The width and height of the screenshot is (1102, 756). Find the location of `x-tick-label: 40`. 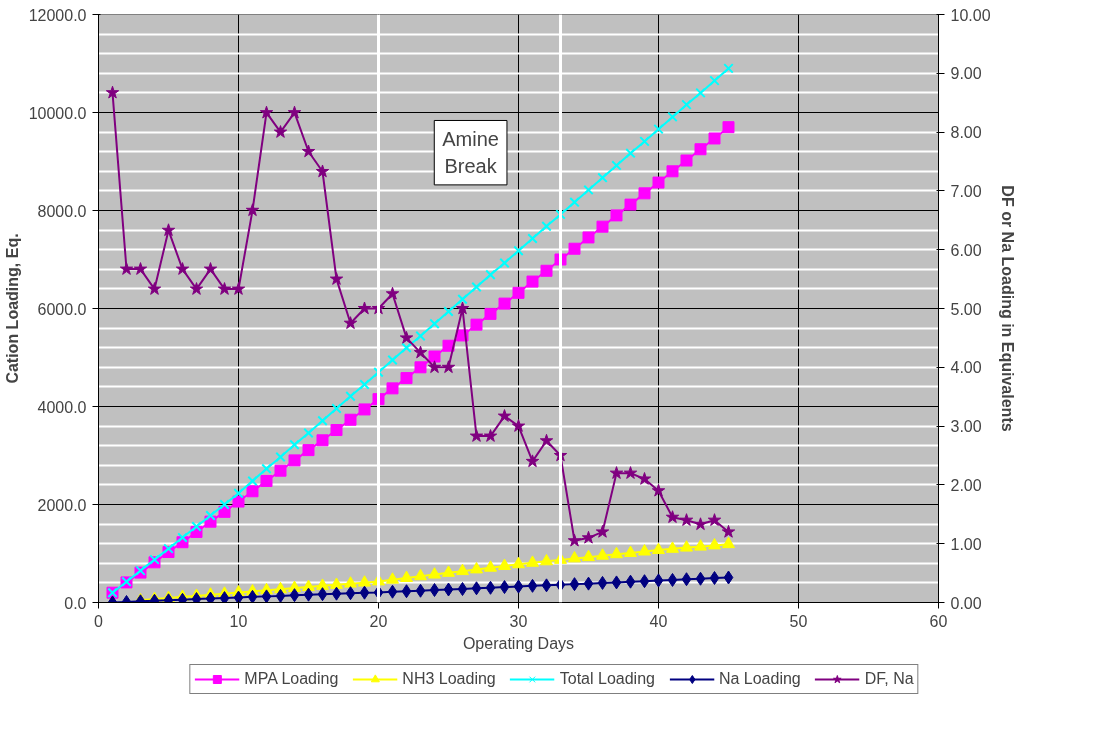

x-tick-label: 40 is located at coordinates (658, 621).